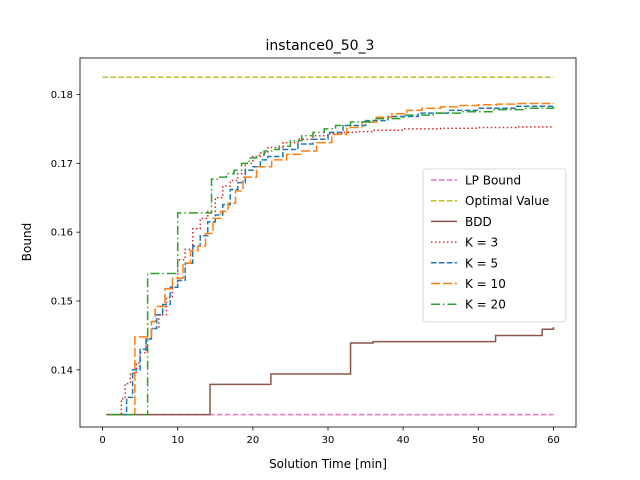 Image resolution: width=640 pixels, height=480 pixels. What do you see at coordinates (481, 243) in the screenshot?
I see `legend-label-3: K = 3` at bounding box center [481, 243].